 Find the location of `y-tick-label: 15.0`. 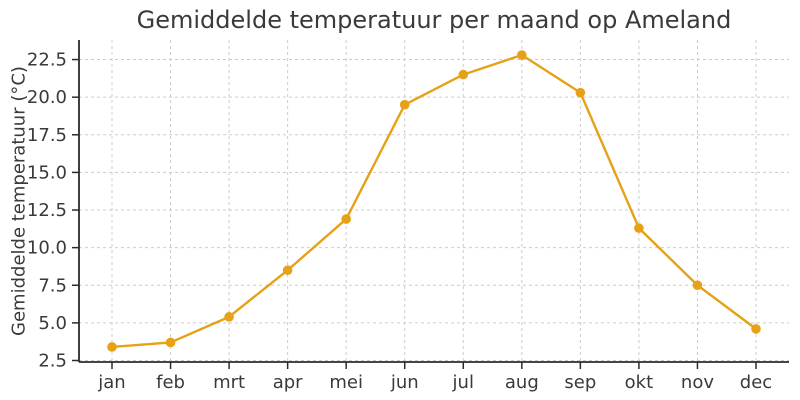

y-tick-label: 15.0 is located at coordinates (47, 172).